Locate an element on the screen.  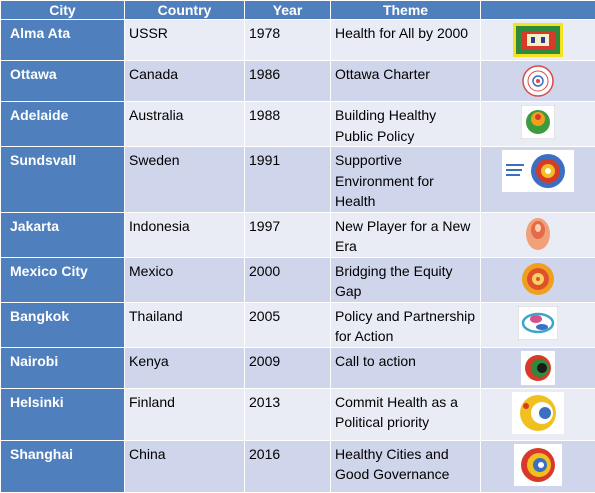
country-cell: USSR is located at coordinates (185, 40).